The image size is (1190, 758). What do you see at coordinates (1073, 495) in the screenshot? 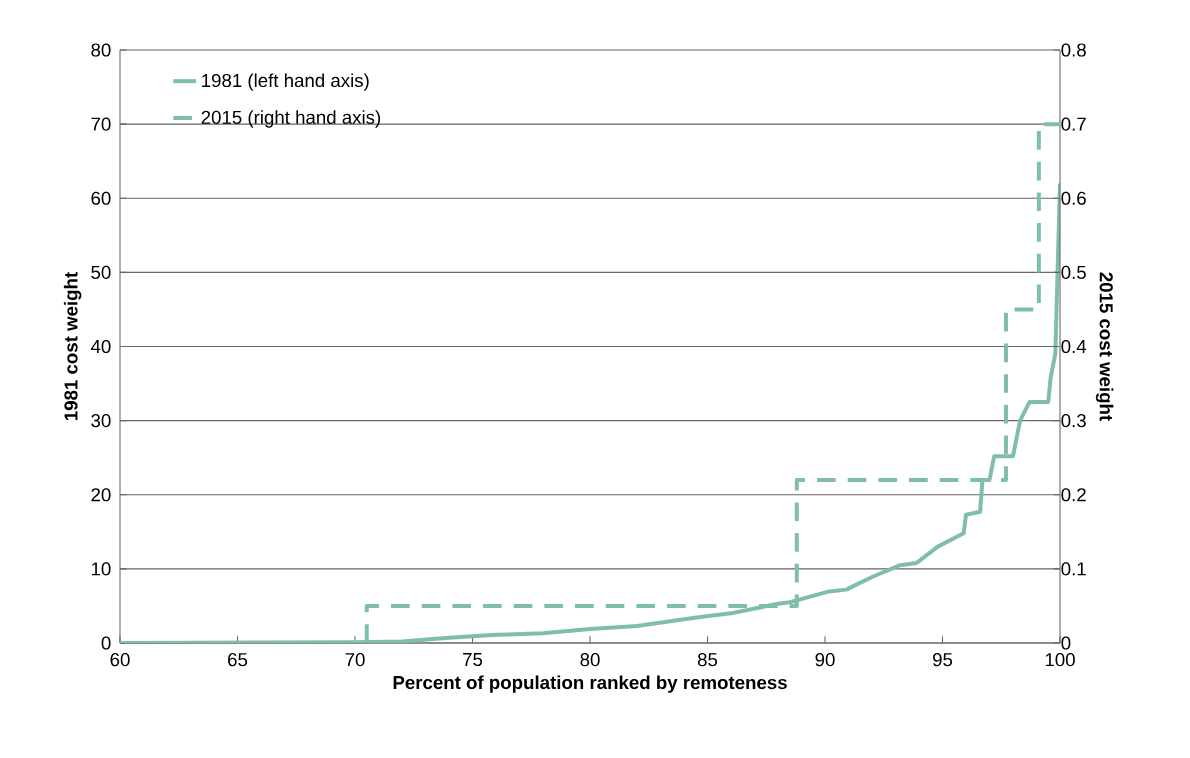
I see `y2-tick-label: 0.2` at bounding box center [1073, 495].